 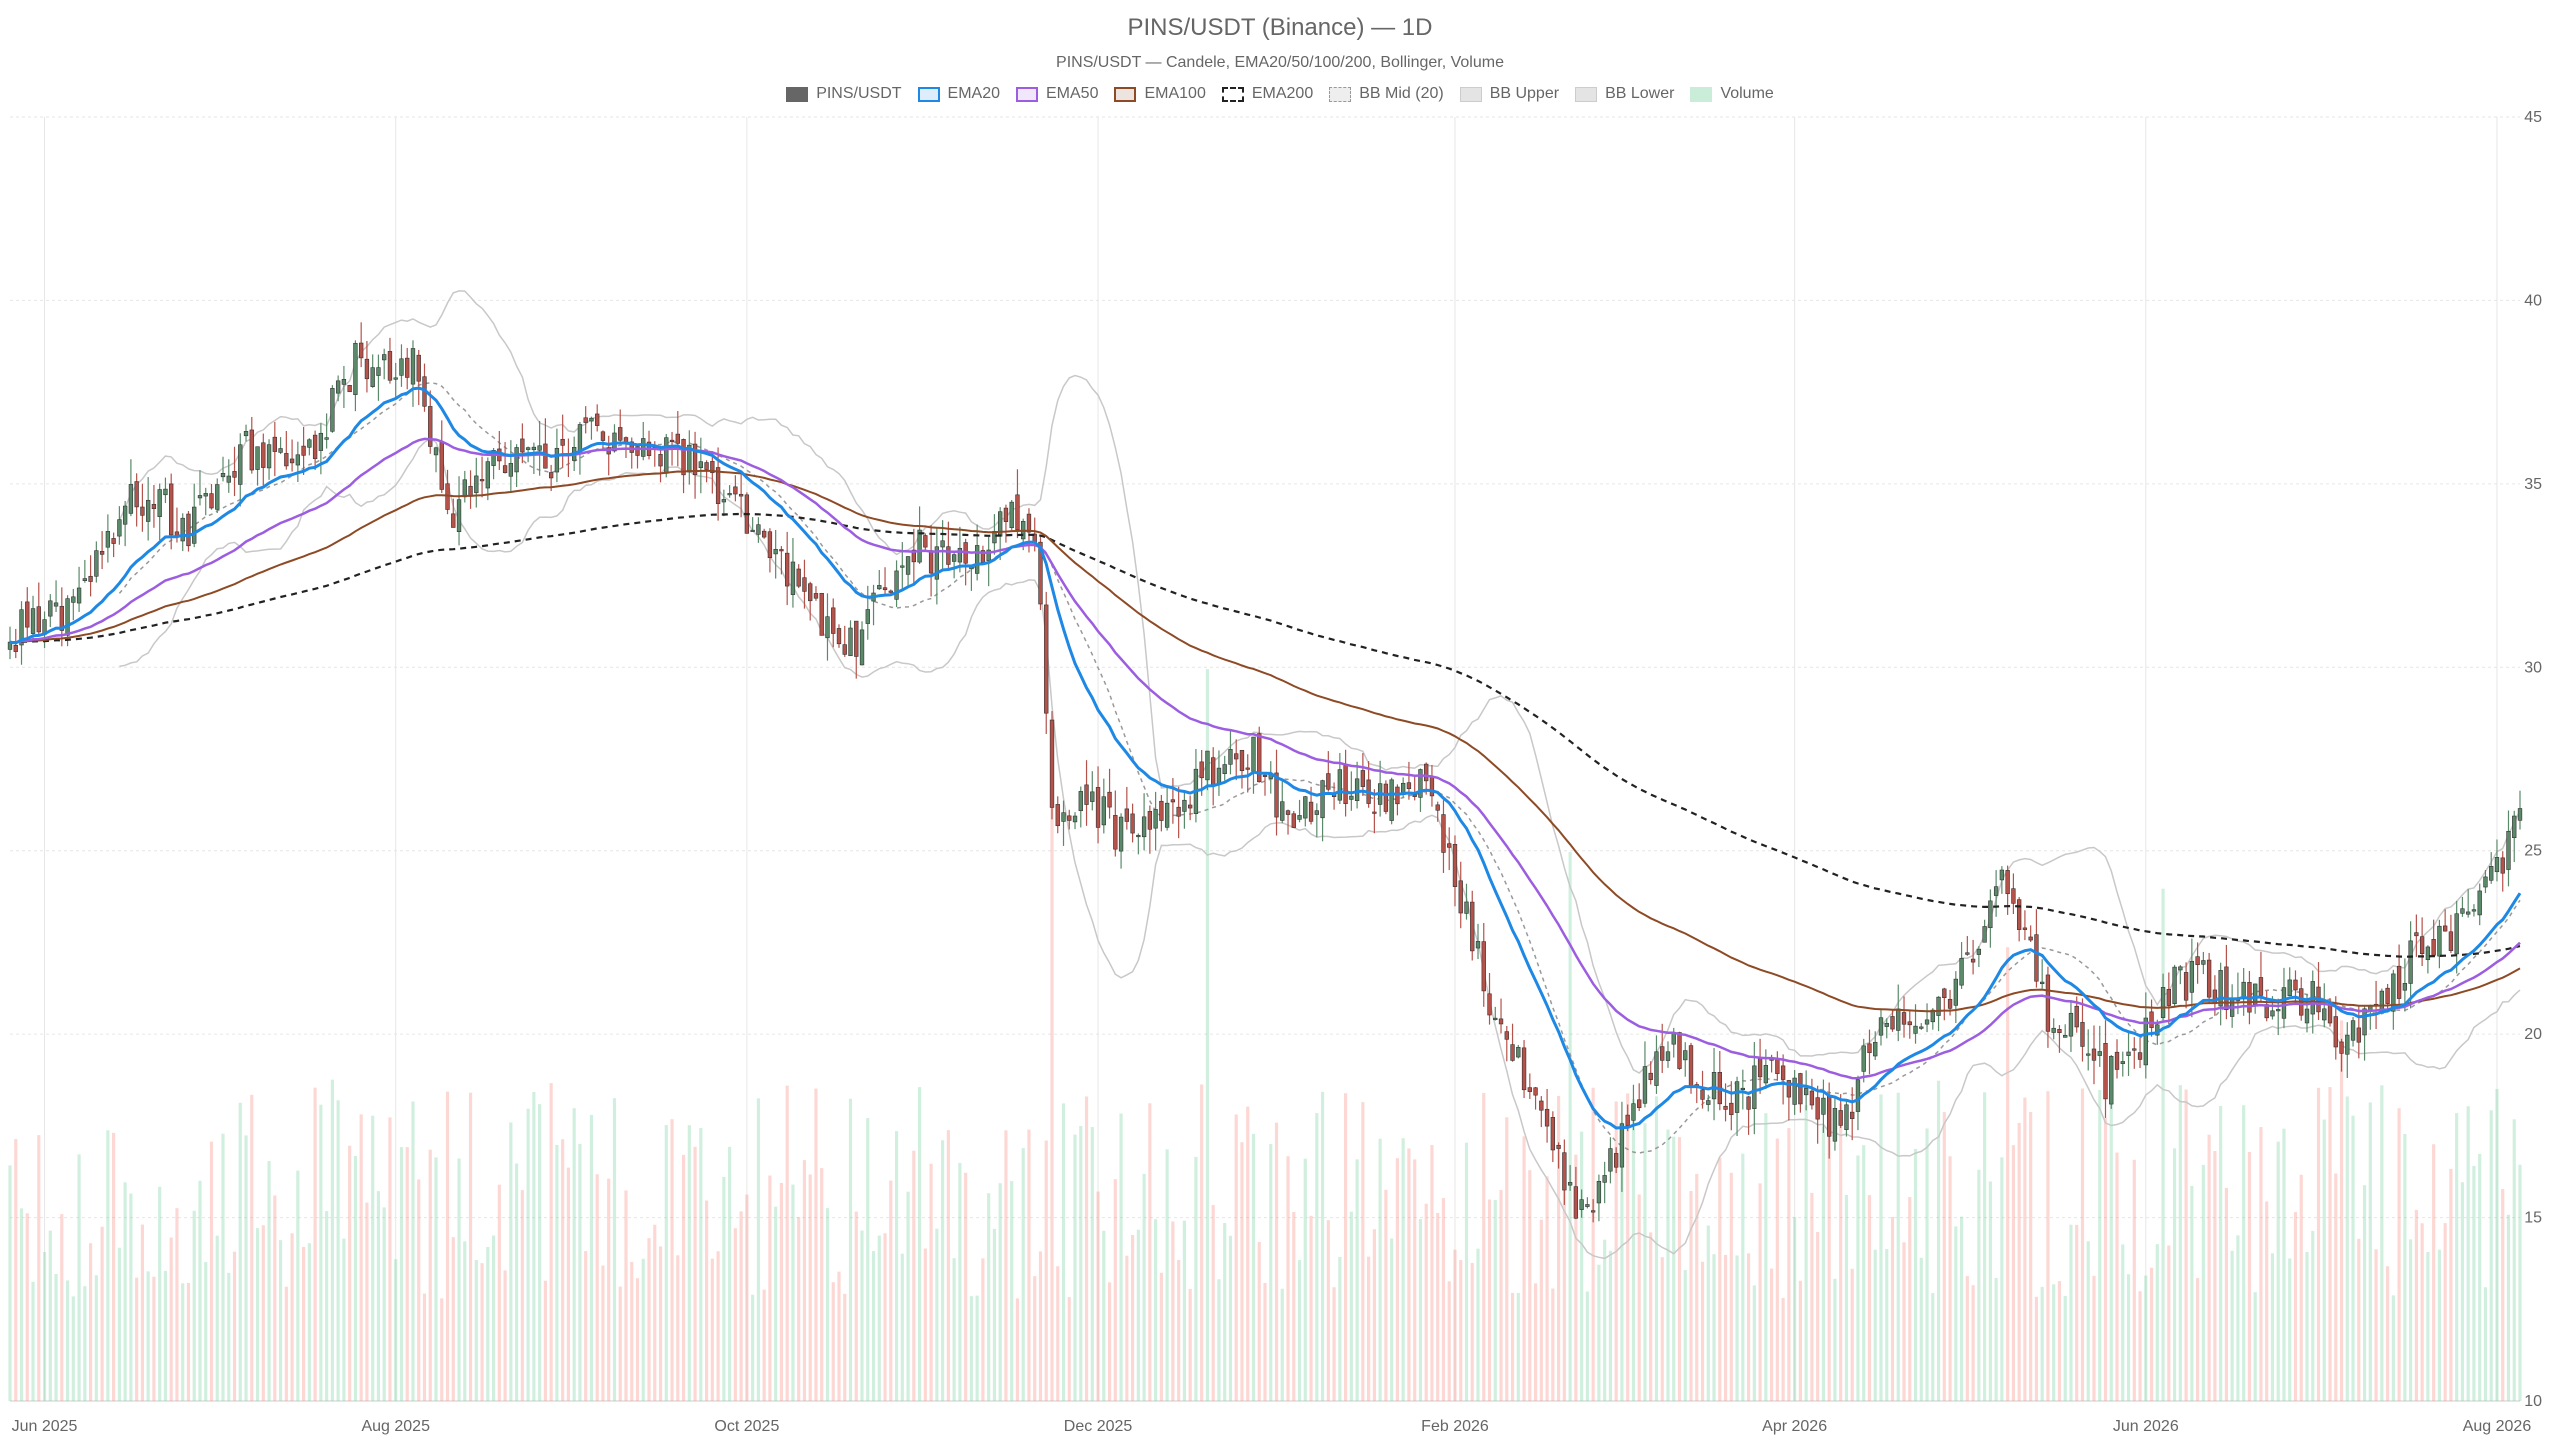 What do you see at coordinates (1509, 94) in the screenshot?
I see `legend-item-bb-upper: BB Upper` at bounding box center [1509, 94].